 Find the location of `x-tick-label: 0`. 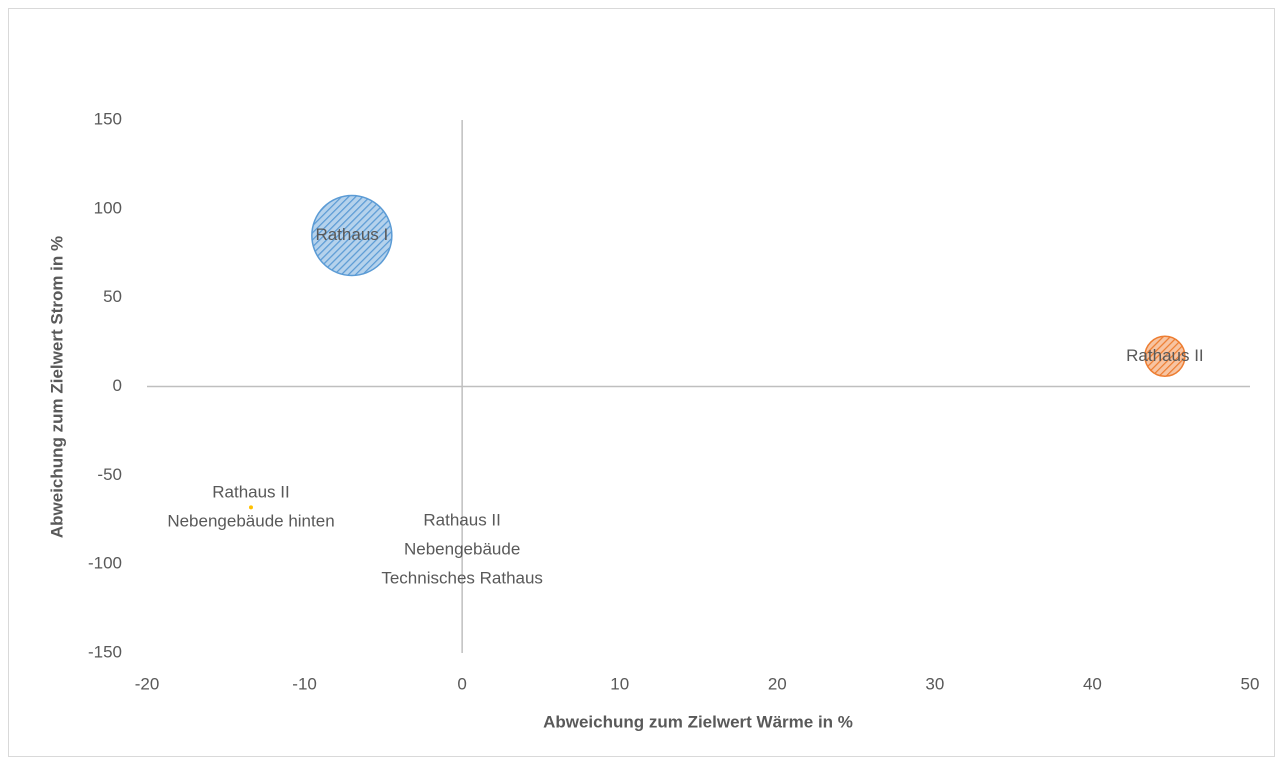

x-tick-label: 0 is located at coordinates (461, 683).